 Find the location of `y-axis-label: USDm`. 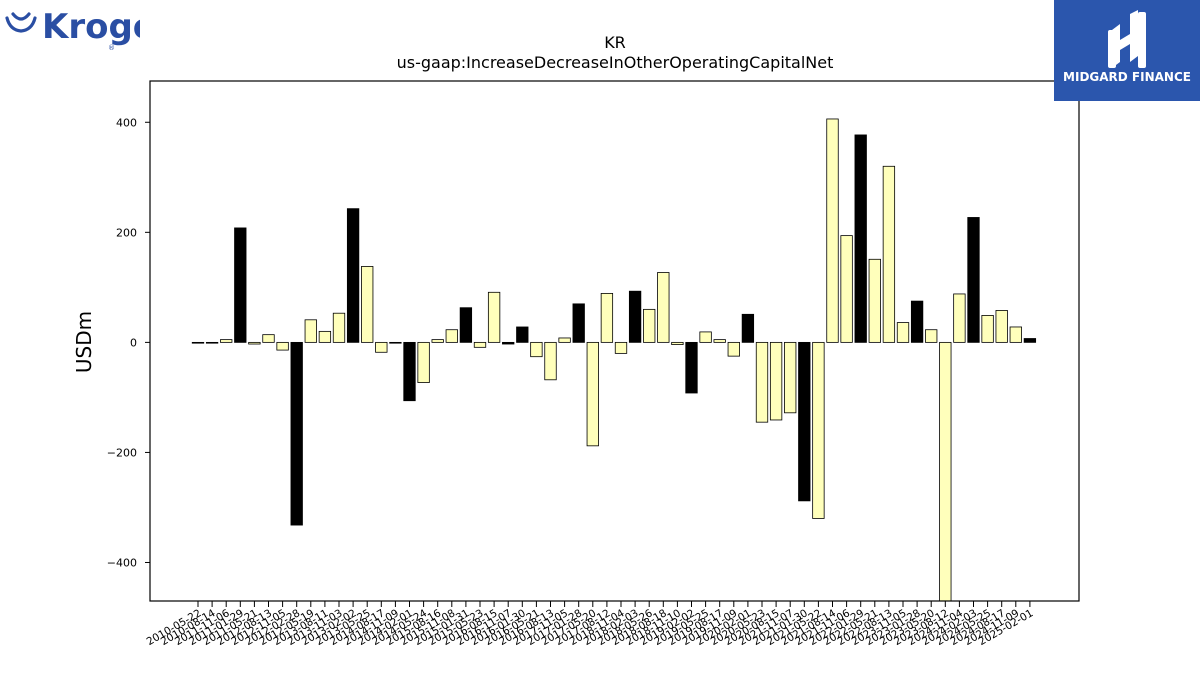

y-axis-label: USDm is located at coordinates (84, 342).